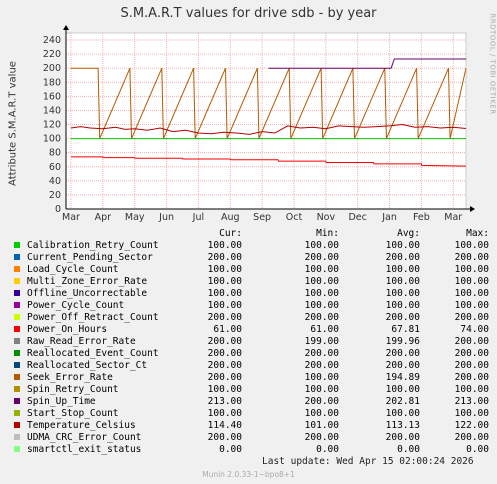 The width and height of the screenshot is (497, 484). I want to click on y-tick-label: 20, so click(55, 195).